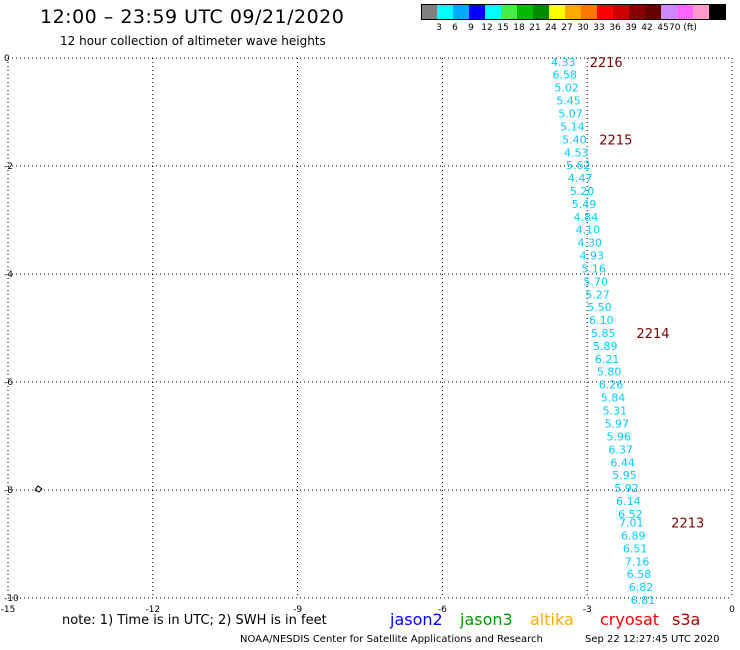 Image resolution: width=740 pixels, height=650 pixels. Describe the element at coordinates (563, 62) in the screenshot. I see `swh-label: 4.33` at that location.